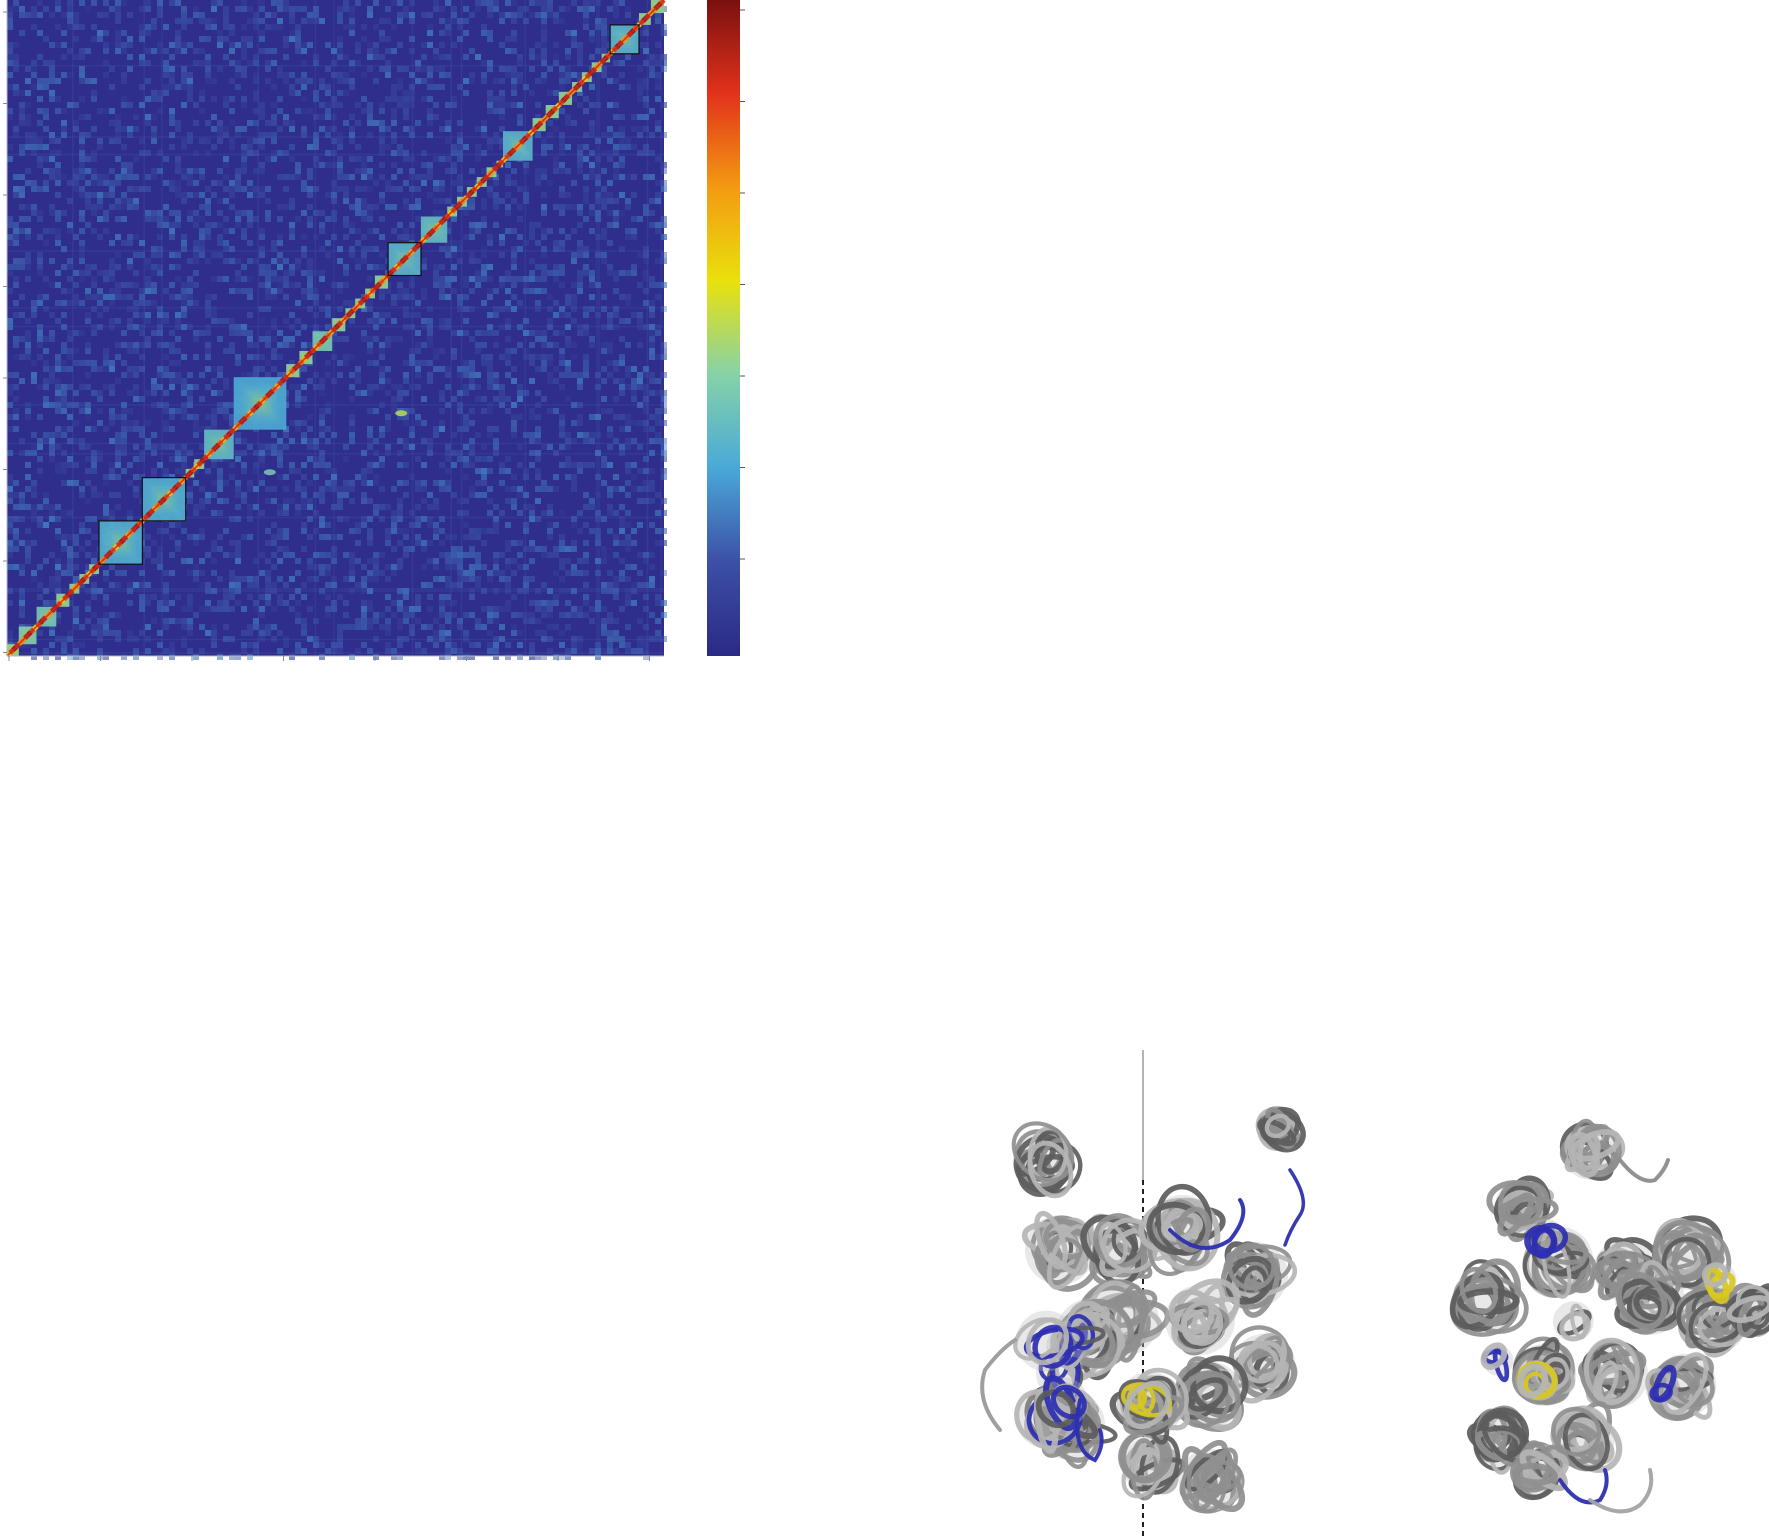 The height and width of the screenshot is (1538, 1769). Describe the element at coordinates (1143, 1309) in the screenshot. I see `chromatin-structure-left` at that location.